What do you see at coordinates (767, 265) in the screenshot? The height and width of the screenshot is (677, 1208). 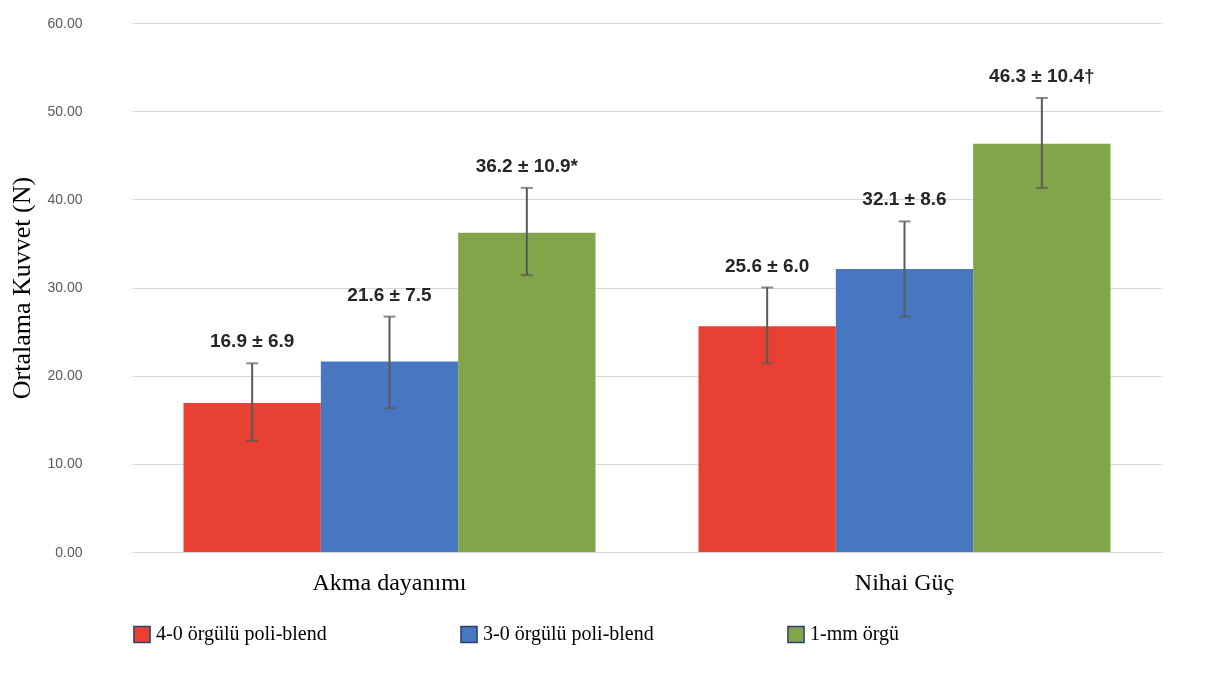 I see `data-label: 25.6 ± 6.0` at bounding box center [767, 265].